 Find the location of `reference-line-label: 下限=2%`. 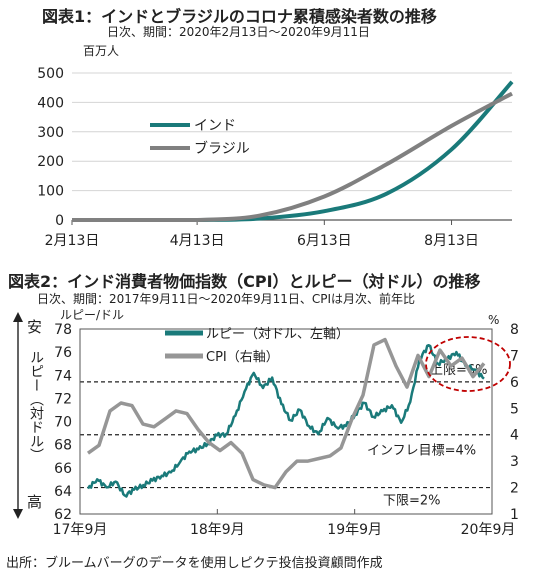

reference-line-label: 下限=2% is located at coordinates (412, 501).